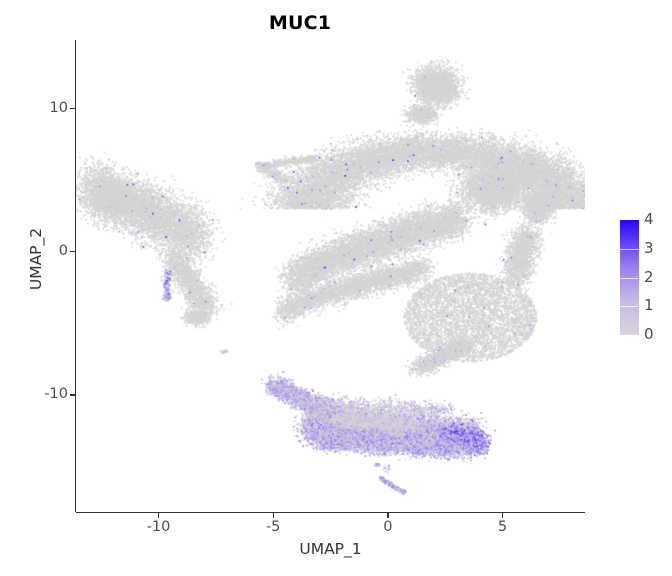  Describe the element at coordinates (58, 107) in the screenshot. I see `y-tick-label: 10` at that location.